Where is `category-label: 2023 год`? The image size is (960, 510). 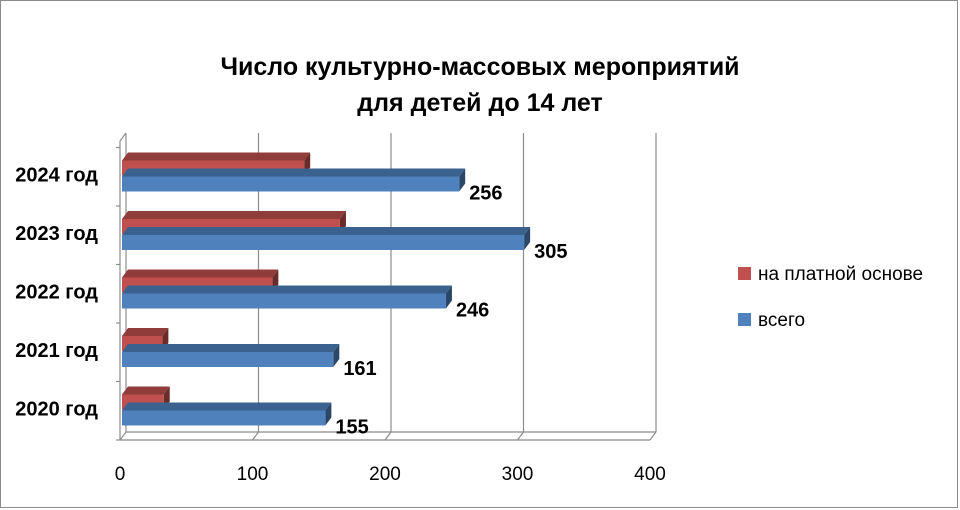
category-label: 2023 год is located at coordinates (56, 234).